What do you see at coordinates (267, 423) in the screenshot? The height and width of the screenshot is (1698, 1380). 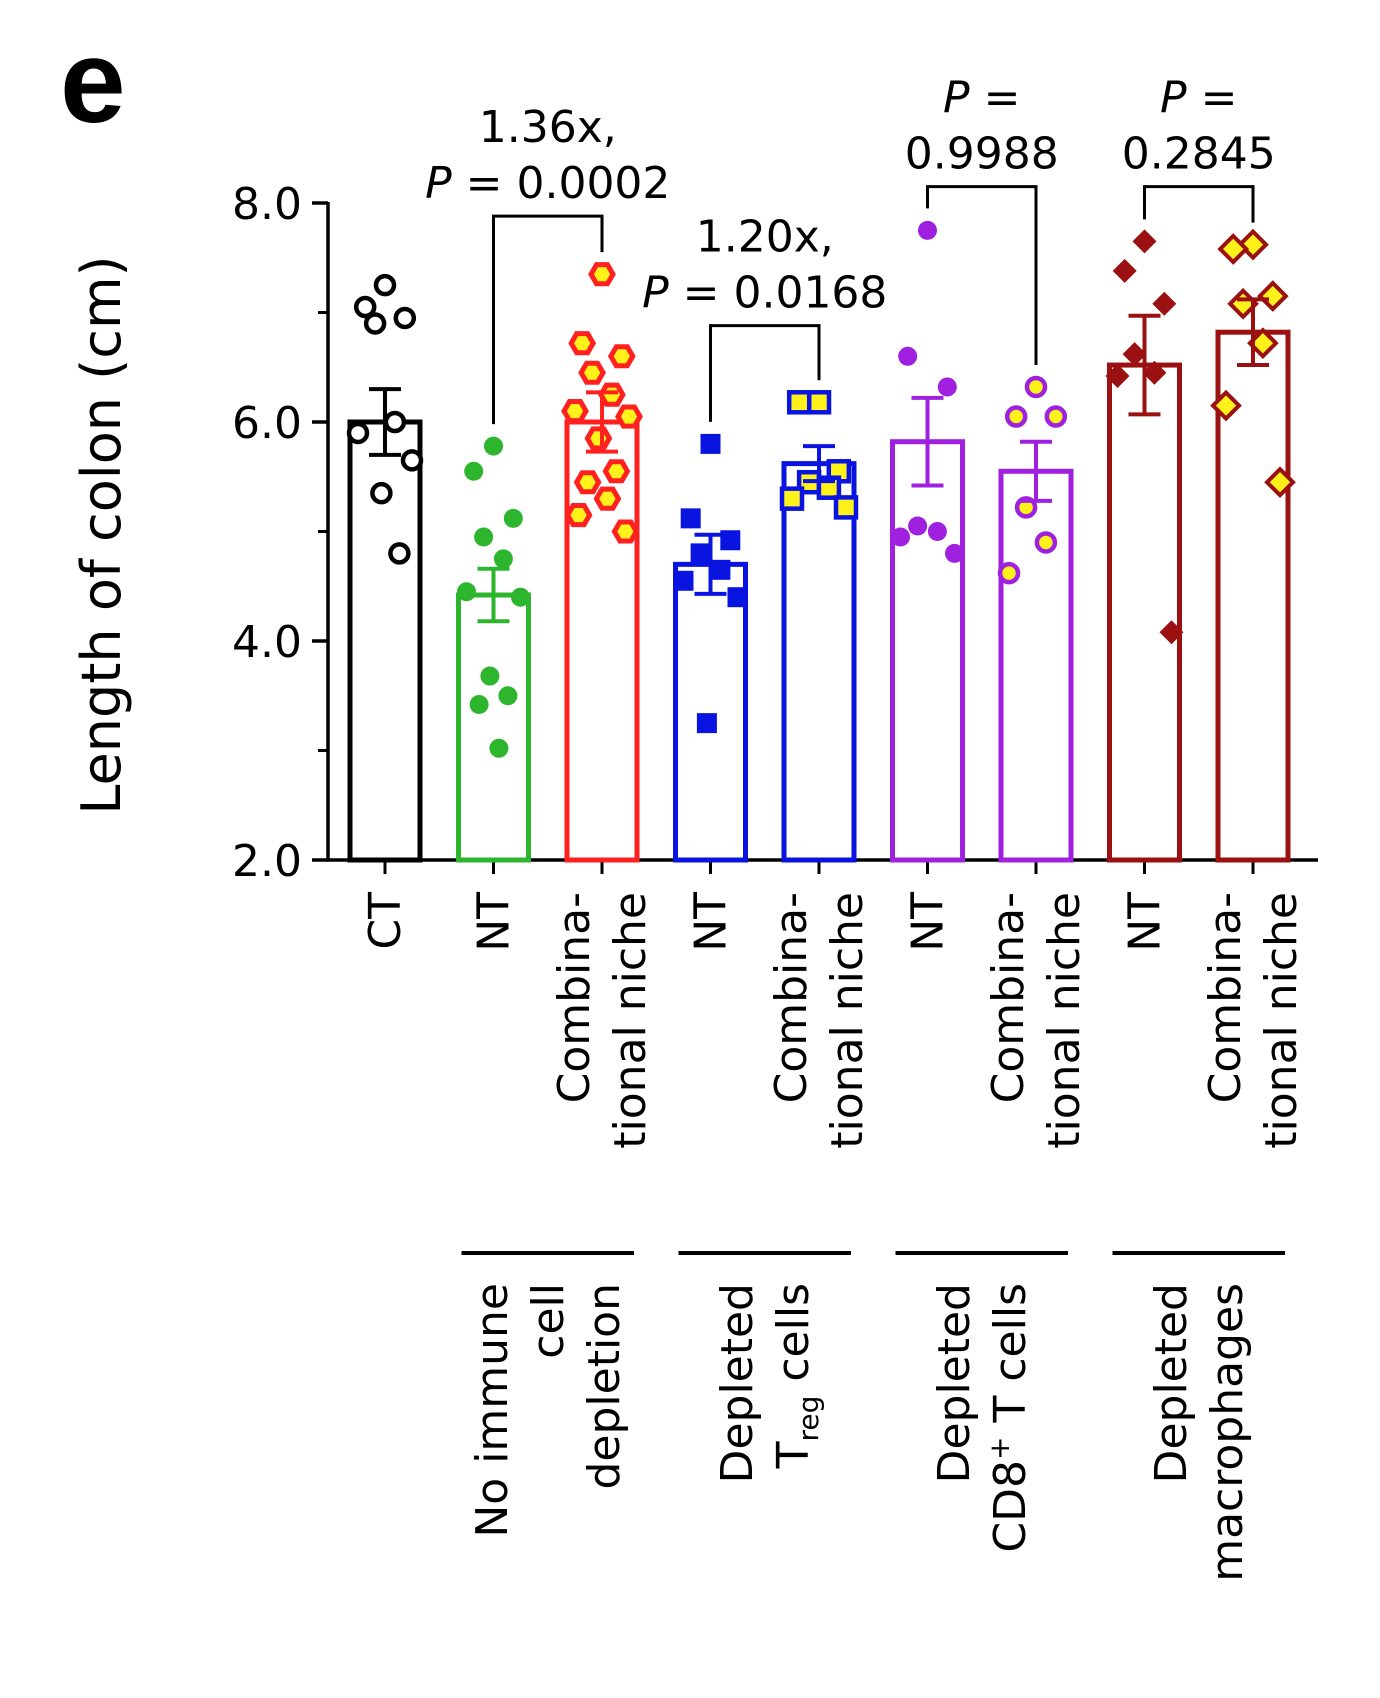 I see `y-tick-label: 6.0` at bounding box center [267, 423].